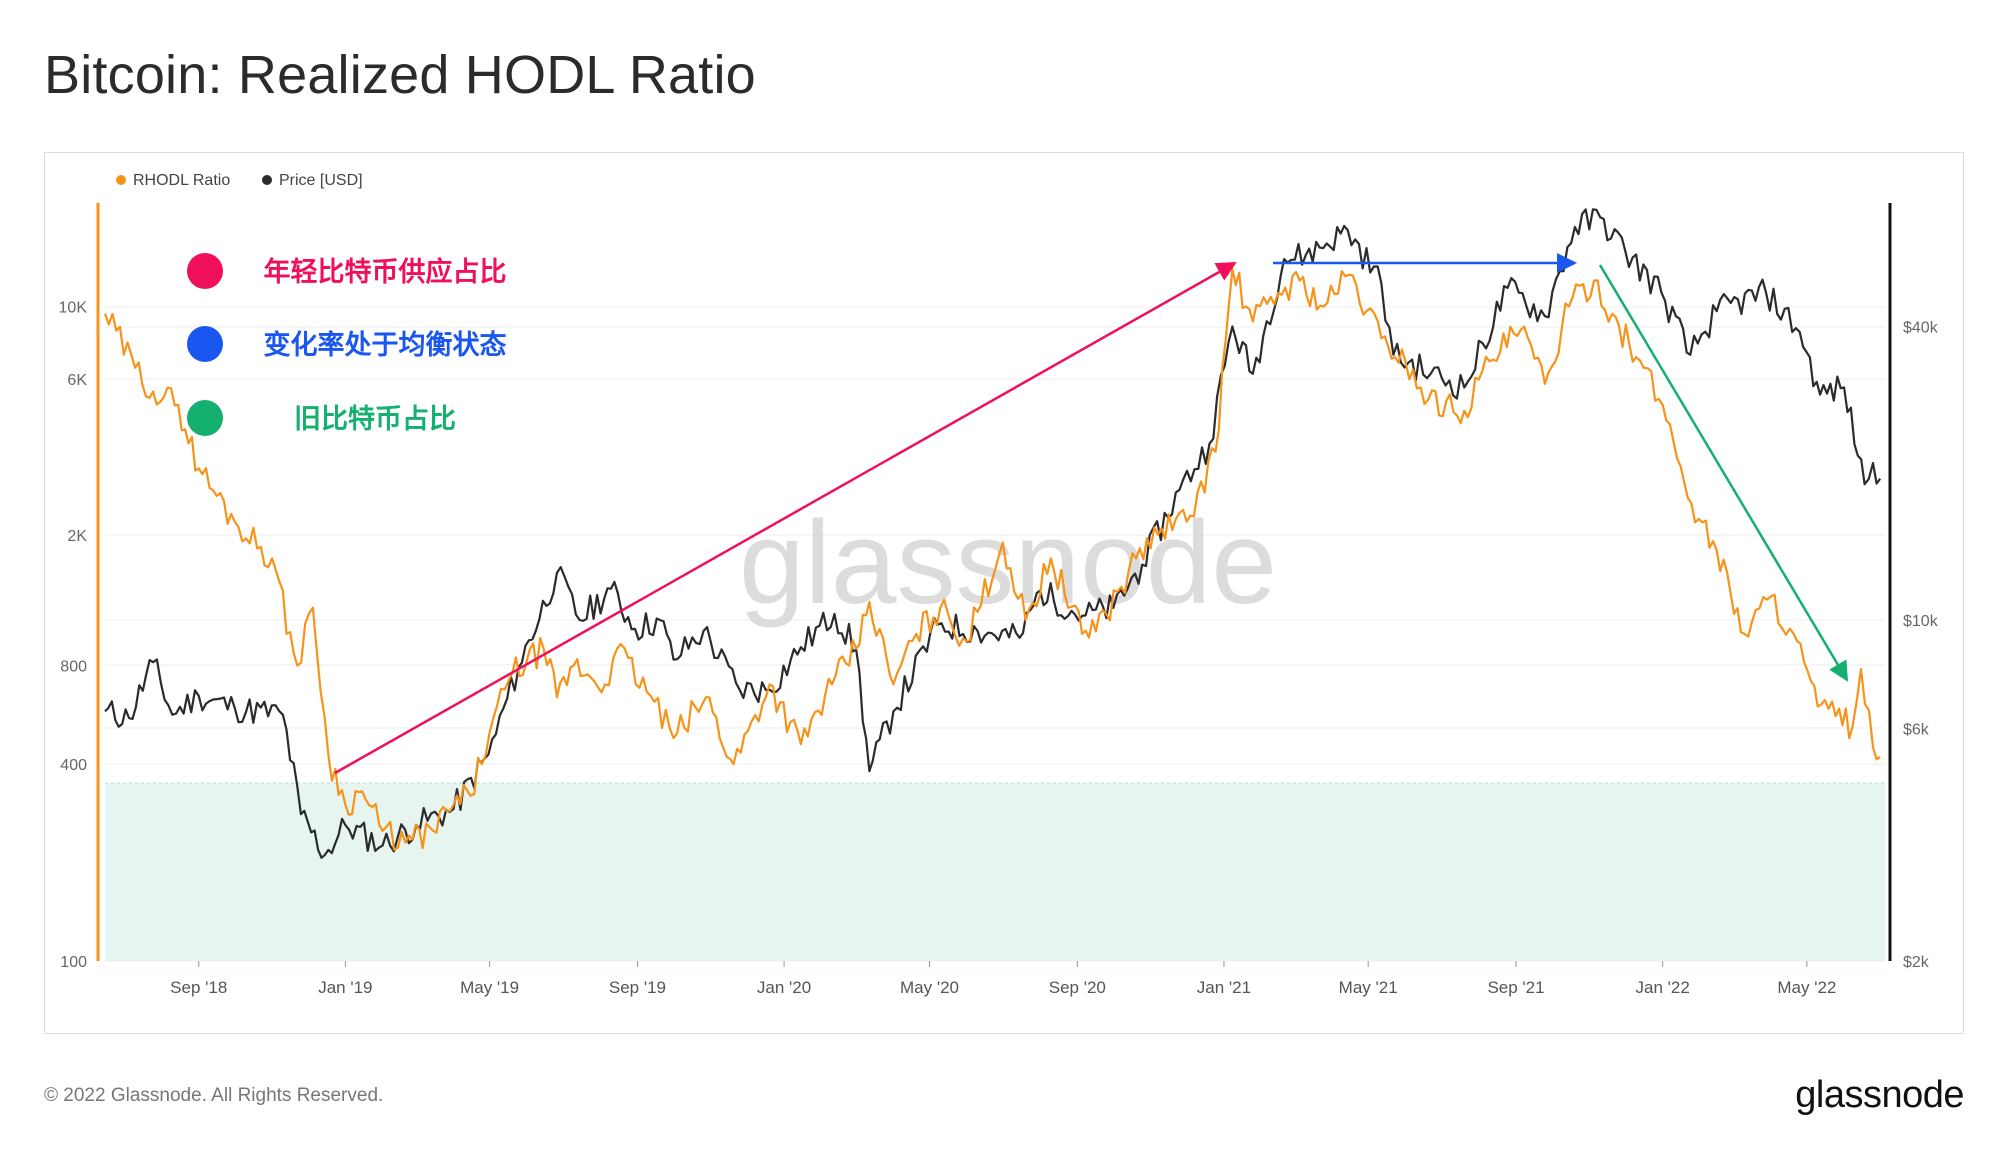 The image size is (2000, 1152). What do you see at coordinates (1008, 563) in the screenshot?
I see `watermark: glassnode` at bounding box center [1008, 563].